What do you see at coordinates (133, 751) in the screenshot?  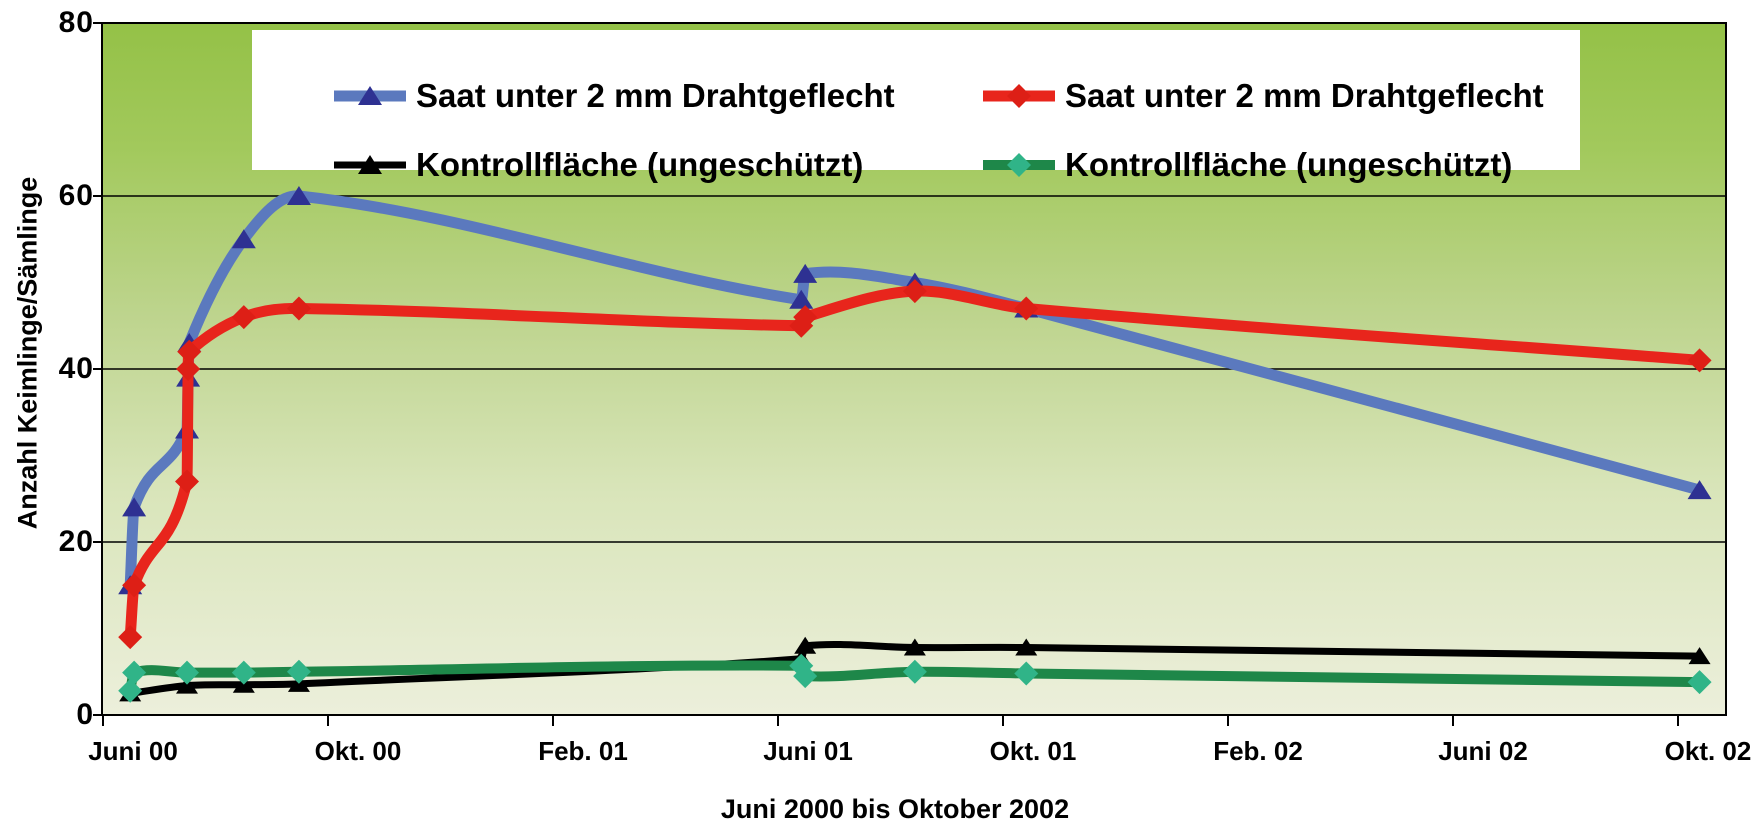 I see `x-tick-label-juni-00: Juni 00` at bounding box center [133, 751].